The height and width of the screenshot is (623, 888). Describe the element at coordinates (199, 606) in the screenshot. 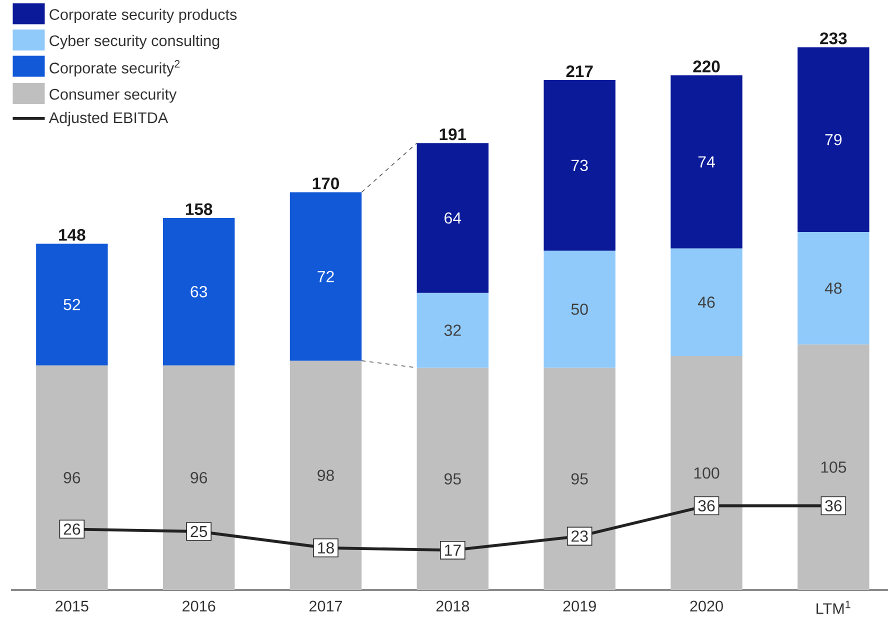

I see `x-tick-label: 2016` at that location.